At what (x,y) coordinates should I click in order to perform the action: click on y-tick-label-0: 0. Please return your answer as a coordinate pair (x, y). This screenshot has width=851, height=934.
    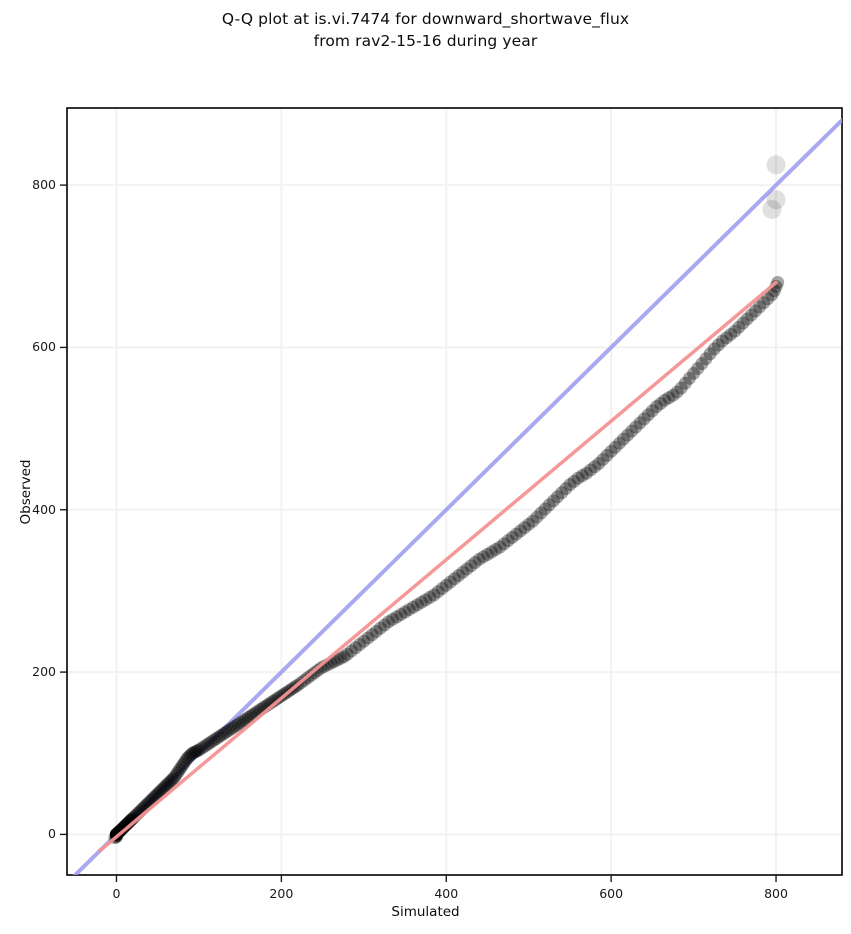
    Looking at the image, I should click on (52, 834).